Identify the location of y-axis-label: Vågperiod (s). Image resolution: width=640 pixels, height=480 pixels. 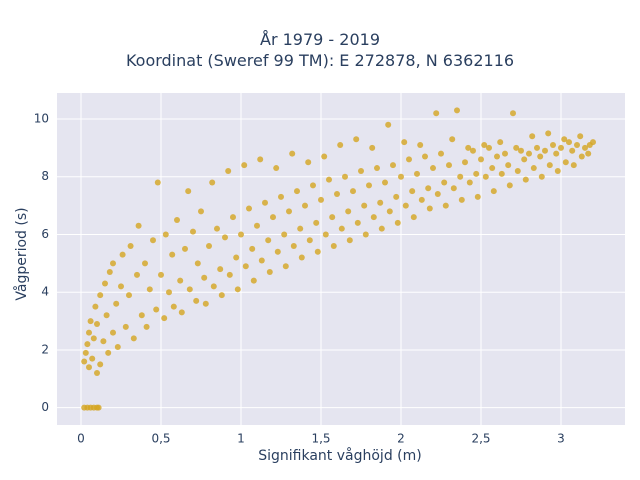
(22, 254).